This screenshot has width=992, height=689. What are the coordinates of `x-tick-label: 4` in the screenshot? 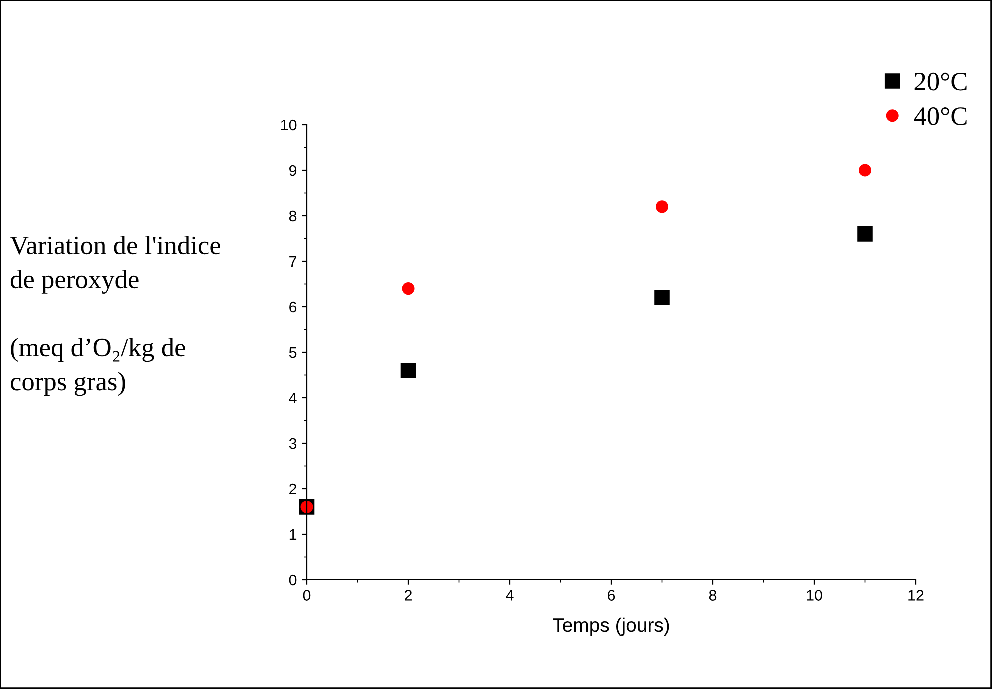 It's located at (510, 595).